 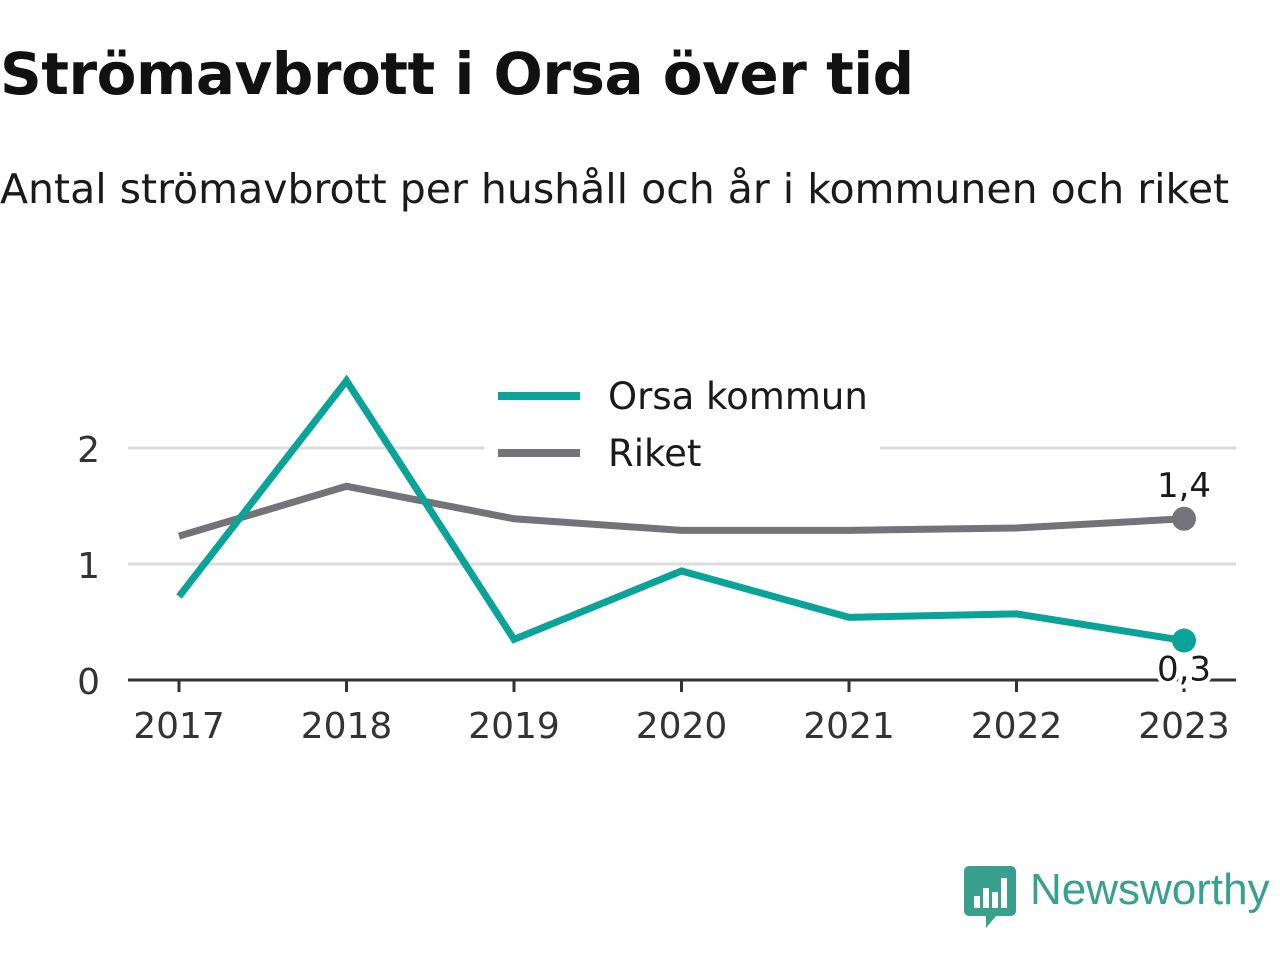 What do you see at coordinates (1184, 486) in the screenshot?
I see `end-value-label: 1,4` at bounding box center [1184, 486].